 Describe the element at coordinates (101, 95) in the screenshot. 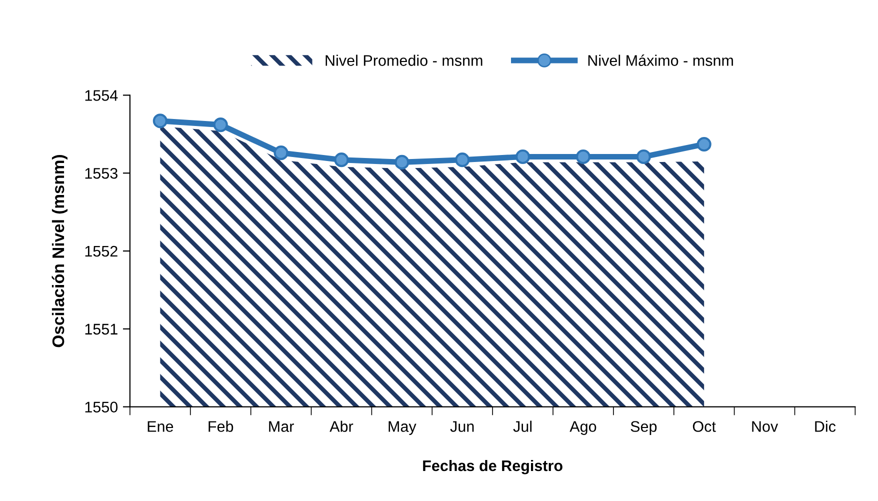

I see `y-tick-label: 1554` at that location.